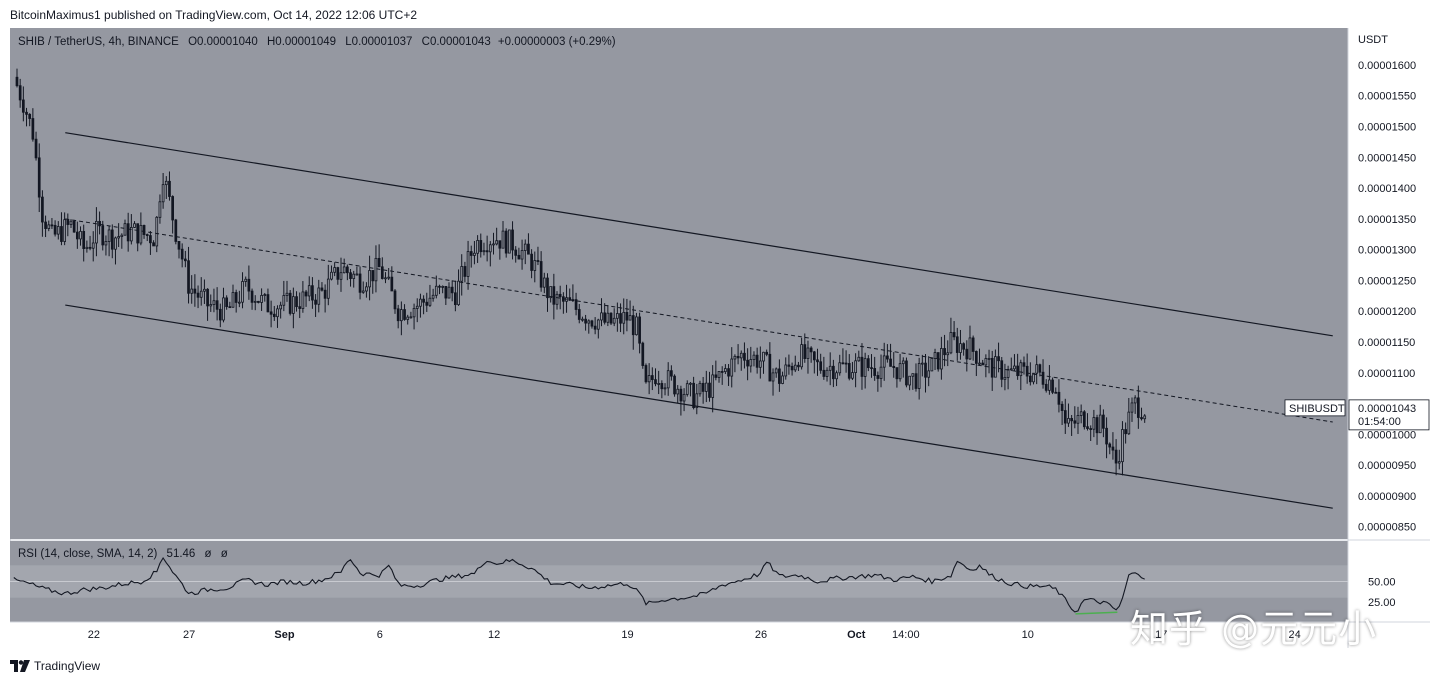 The height and width of the screenshot is (684, 1440). I want to click on rsi-line, so click(579, 584).